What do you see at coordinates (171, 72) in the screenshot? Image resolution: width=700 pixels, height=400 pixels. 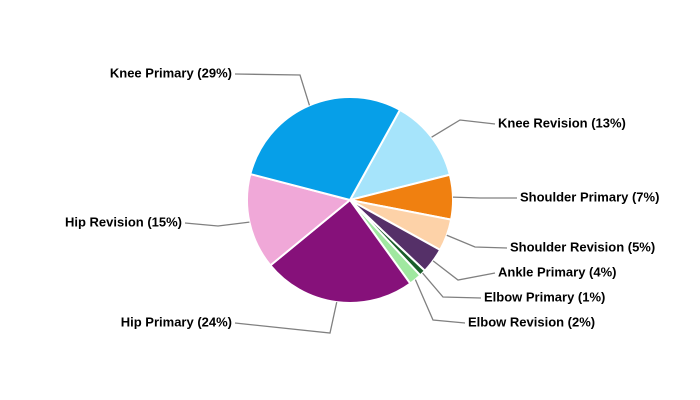 I see `slice-label: Knee Primary (29%)` at bounding box center [171, 72].